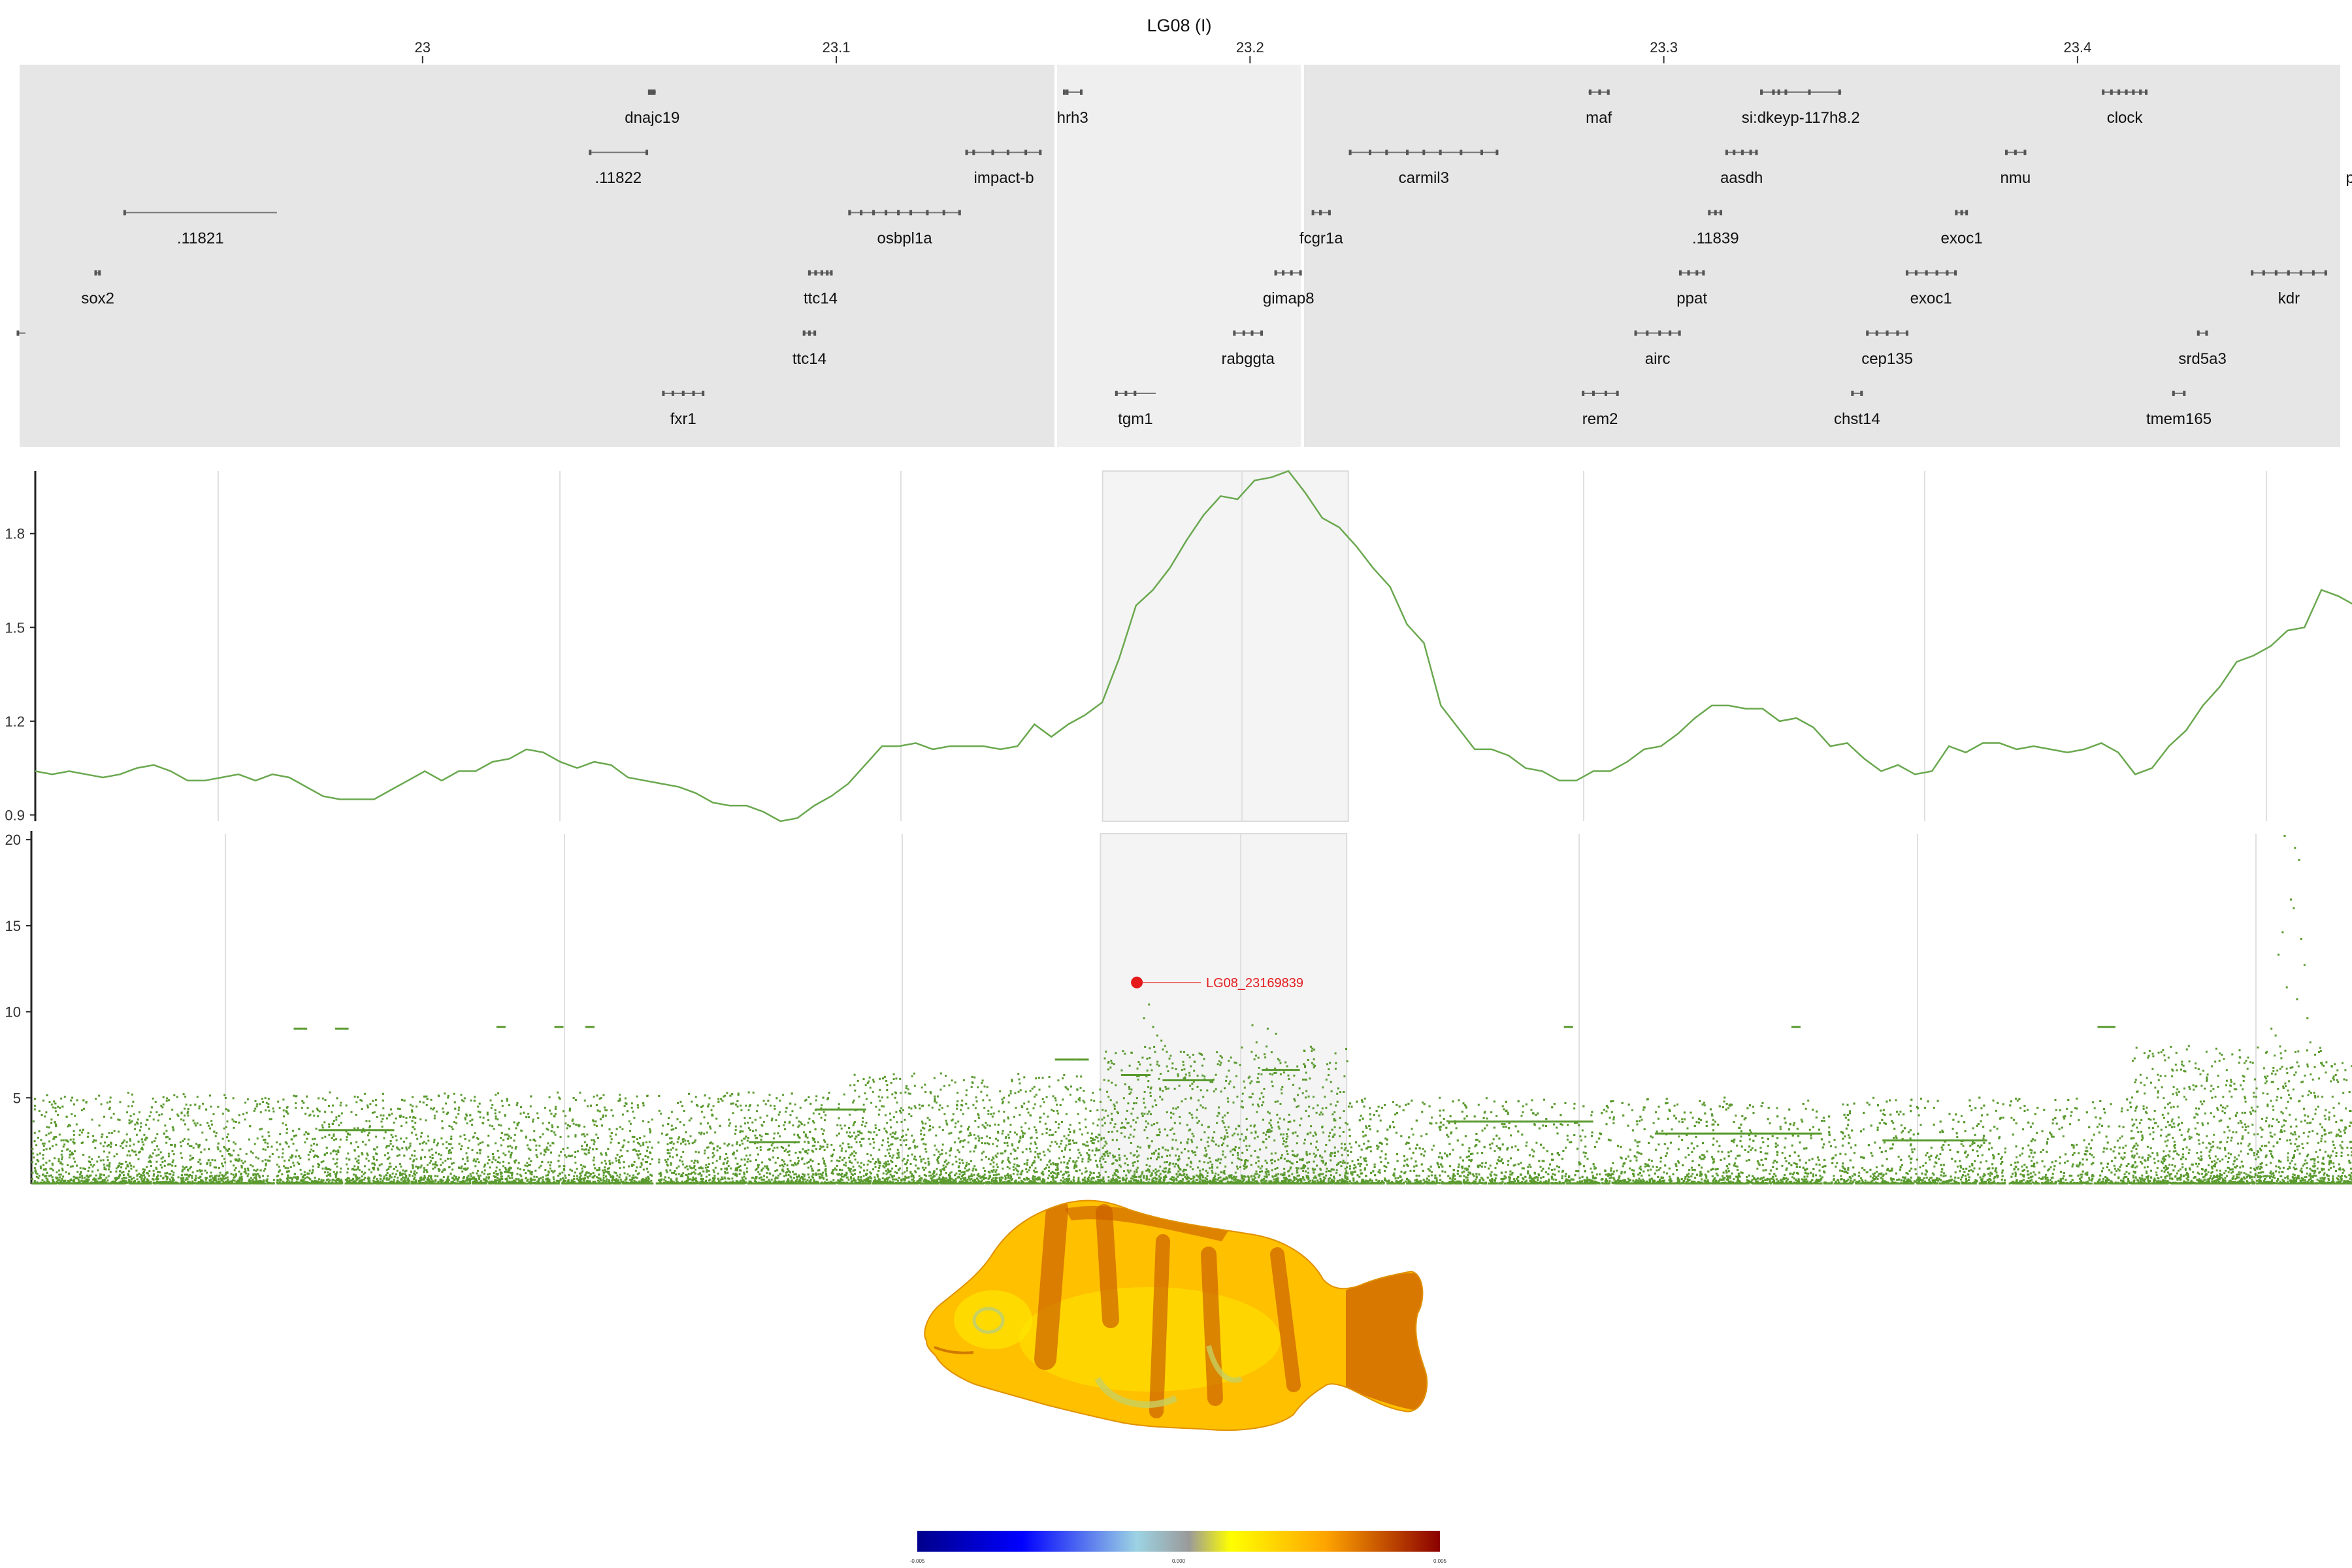 The width and height of the screenshot is (2352, 1568). Describe the element at coordinates (2016, 178) in the screenshot. I see `gene-label: nmu` at that location.